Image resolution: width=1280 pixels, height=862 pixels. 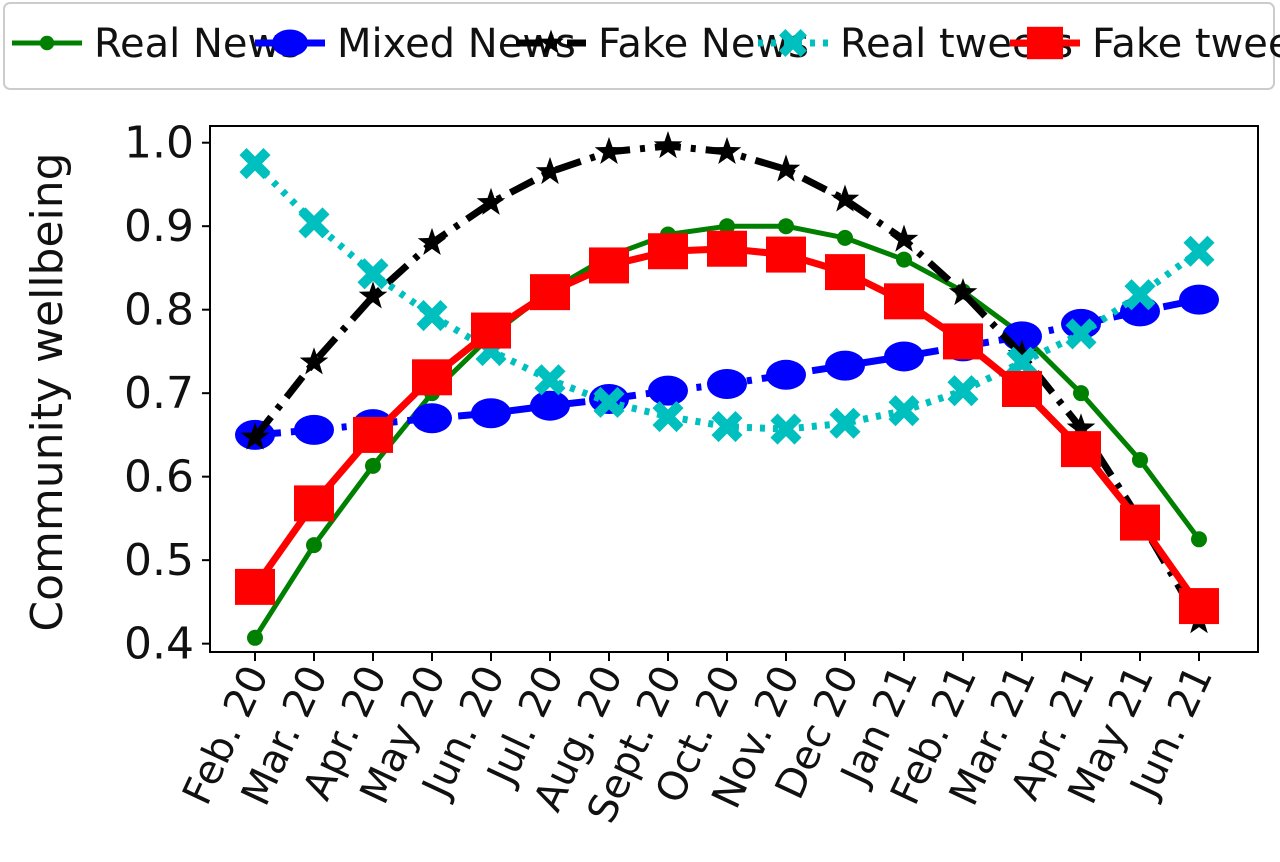 What do you see at coordinates (159, 393) in the screenshot?
I see `y-tick-label: 0.7` at bounding box center [159, 393].